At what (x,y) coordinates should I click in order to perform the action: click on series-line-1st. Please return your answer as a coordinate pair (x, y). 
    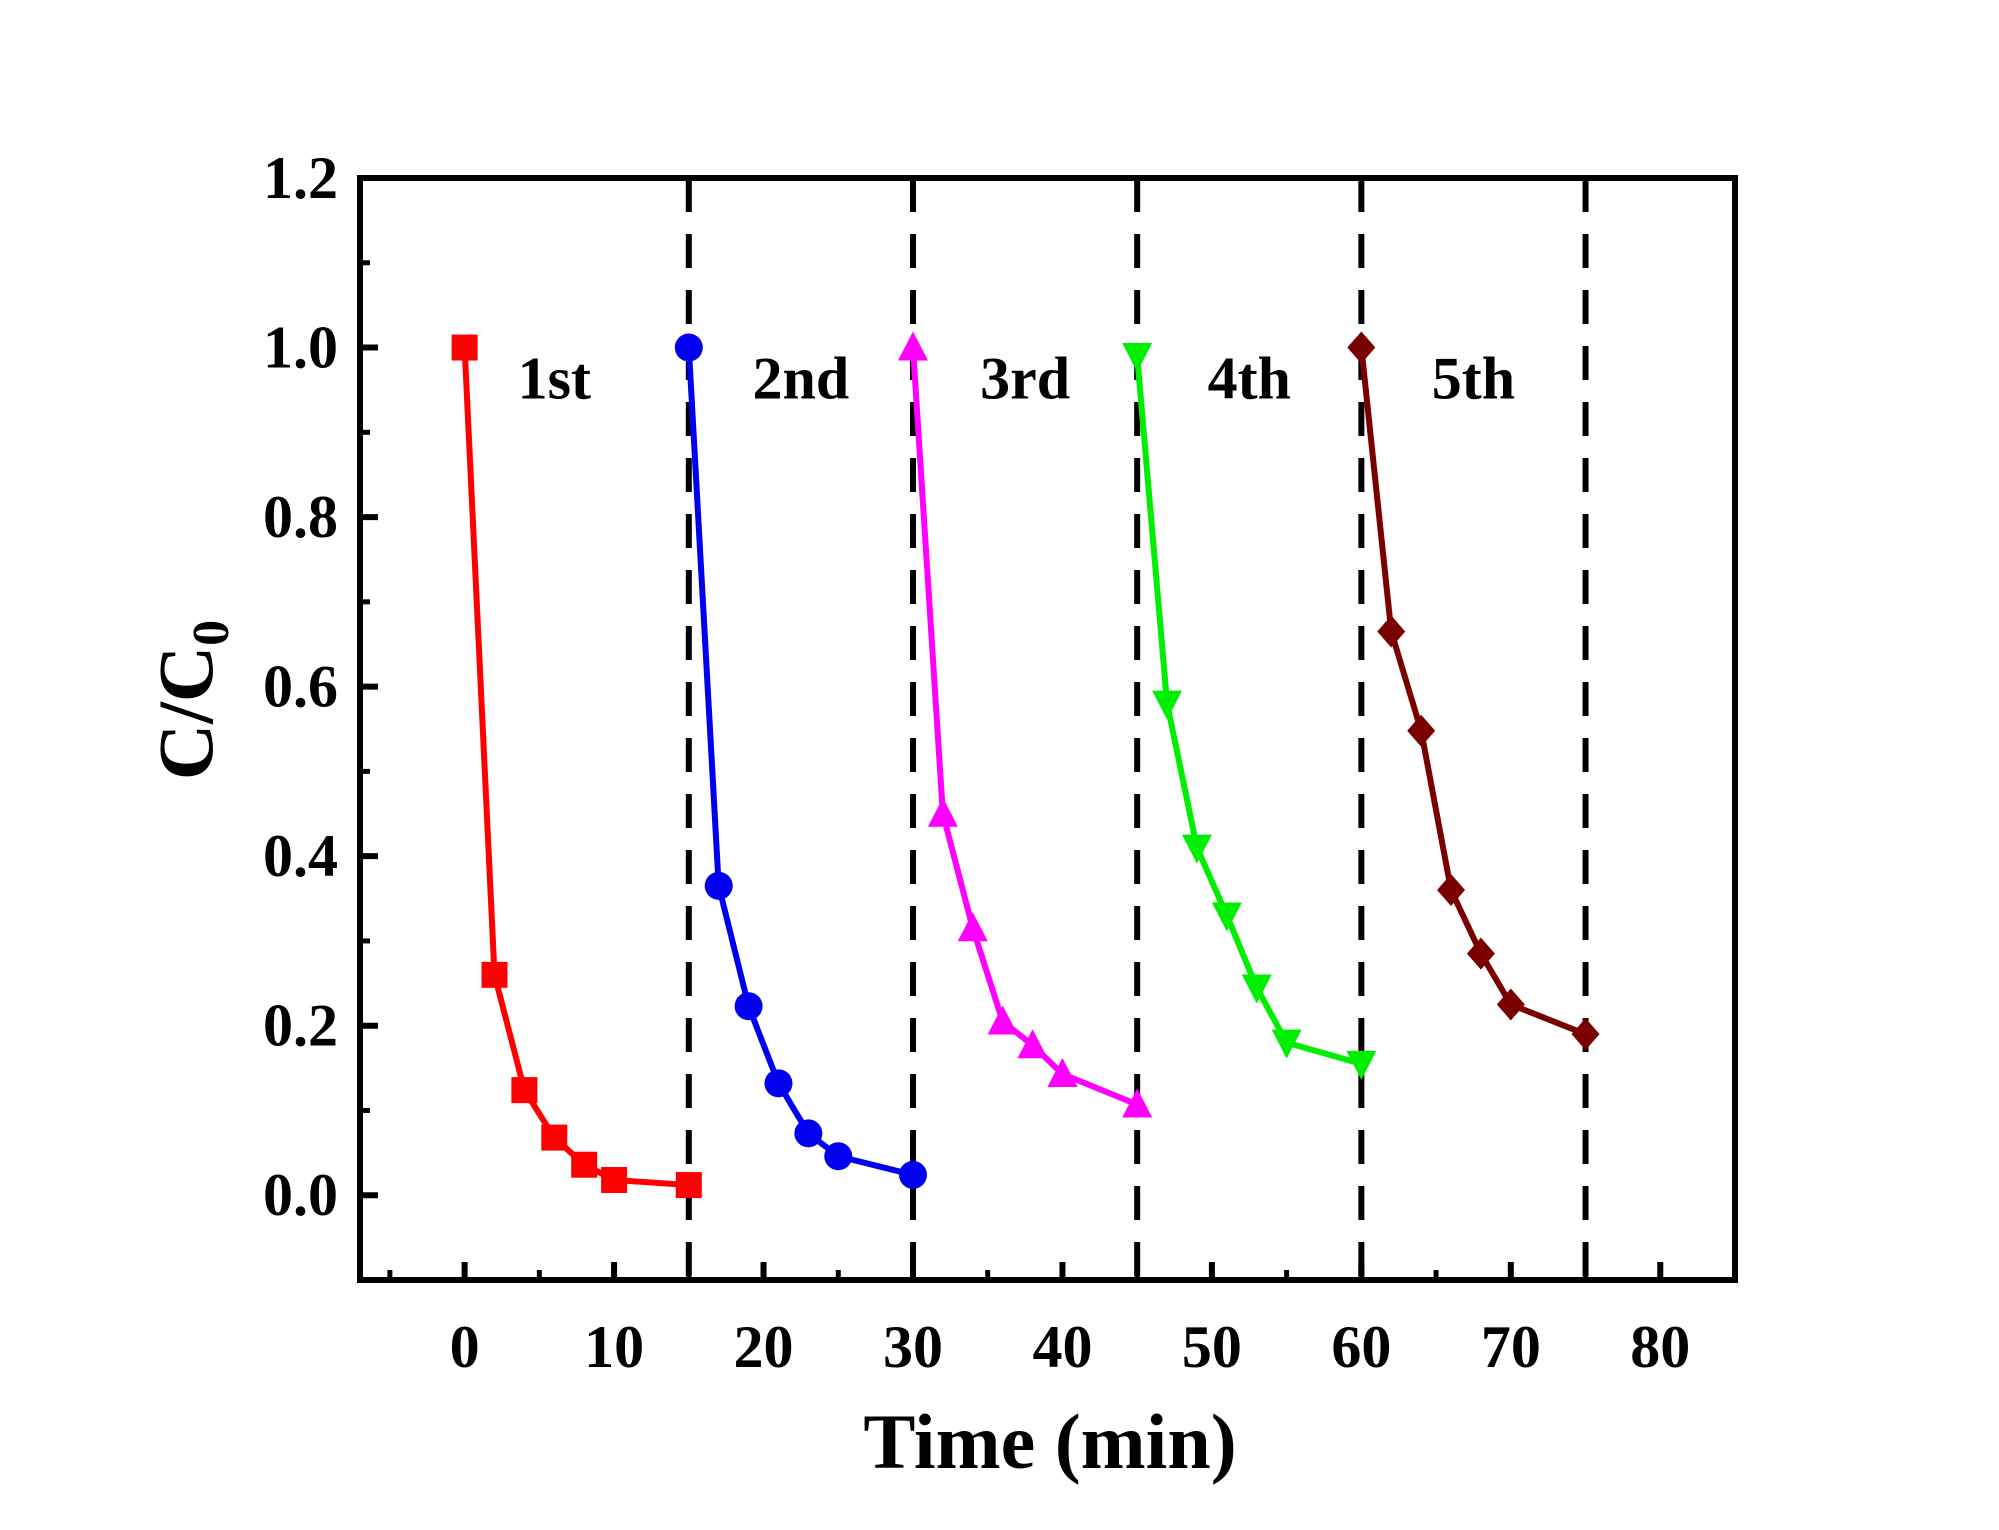
    Looking at the image, I should click on (575, 768).